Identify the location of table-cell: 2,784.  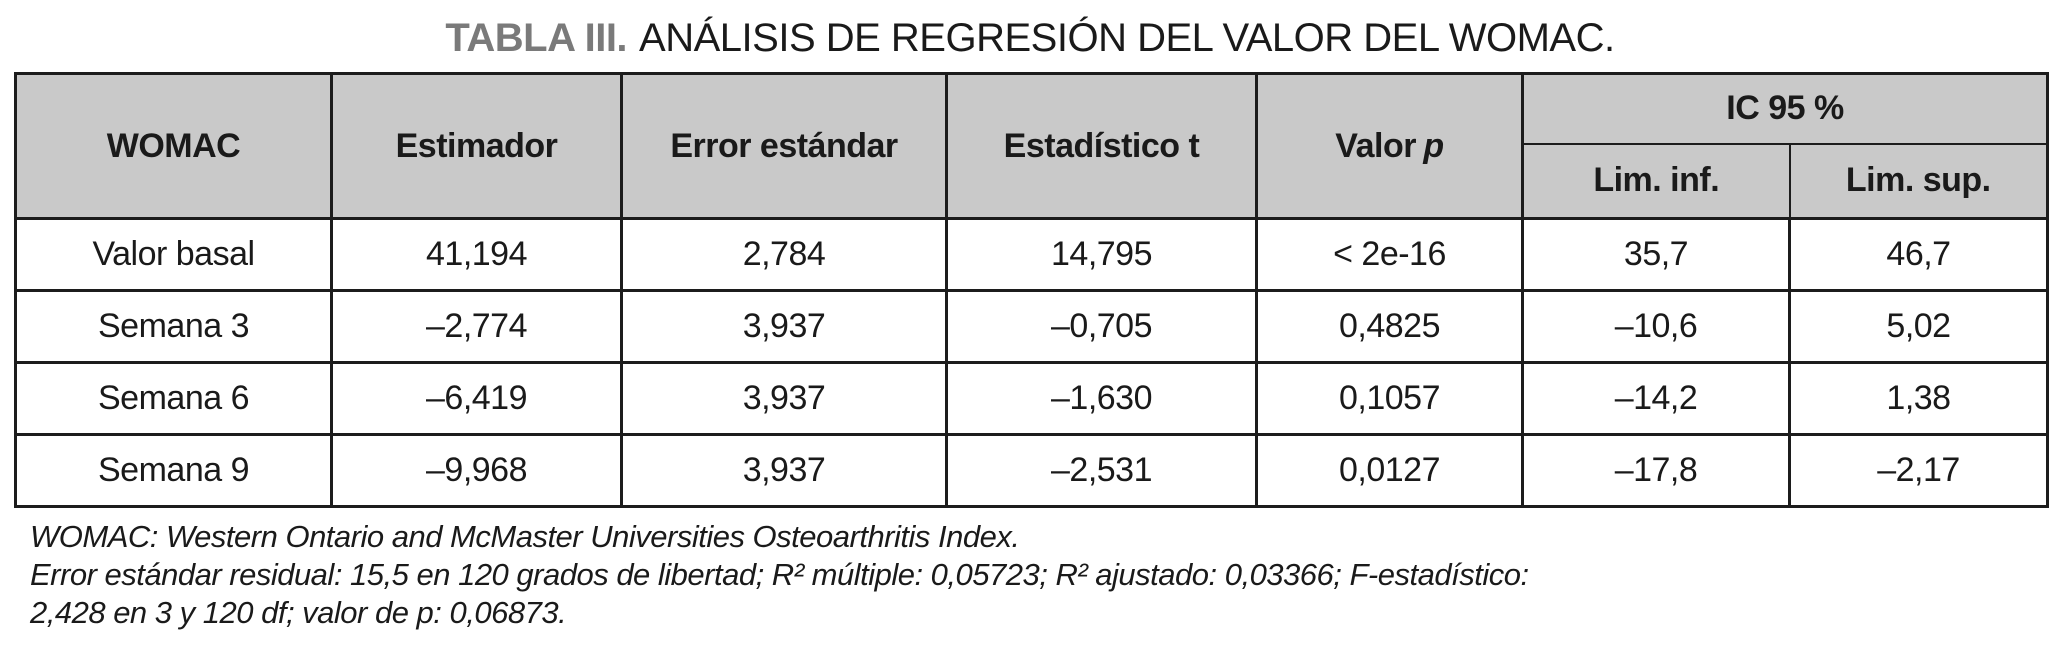
(784, 254).